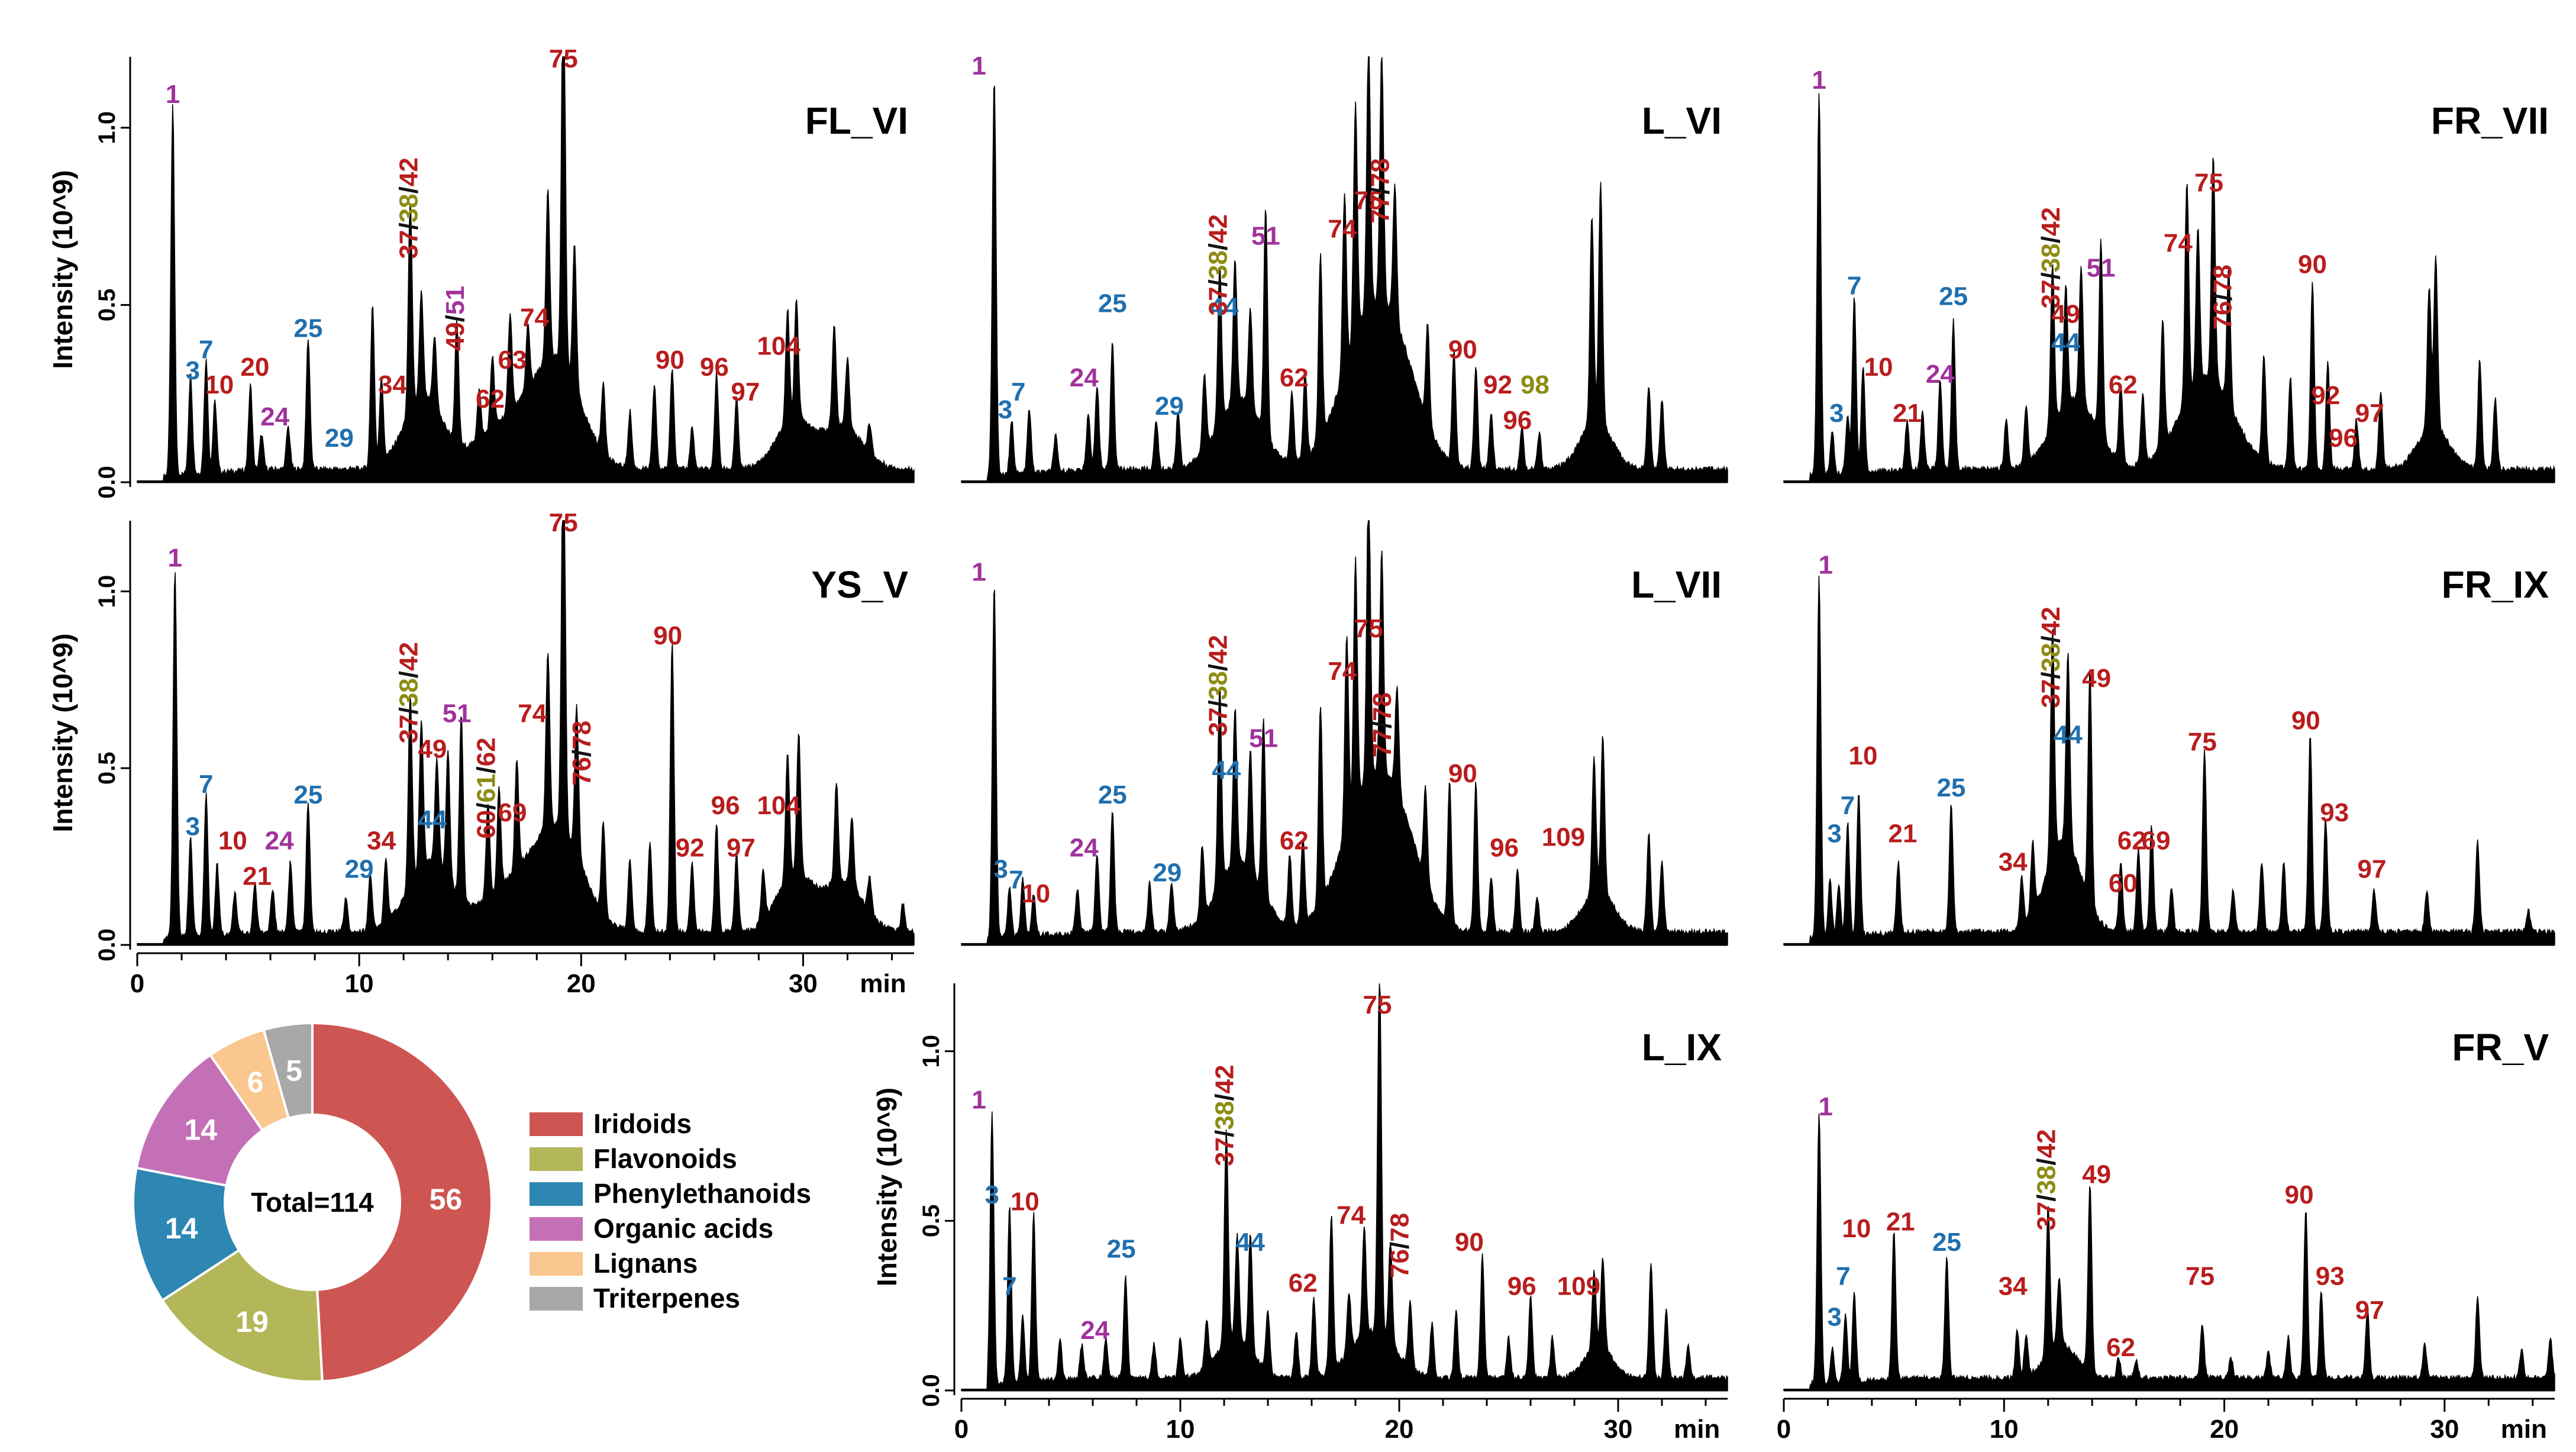  I want to click on donut-slice-value: 19, so click(252, 1321).